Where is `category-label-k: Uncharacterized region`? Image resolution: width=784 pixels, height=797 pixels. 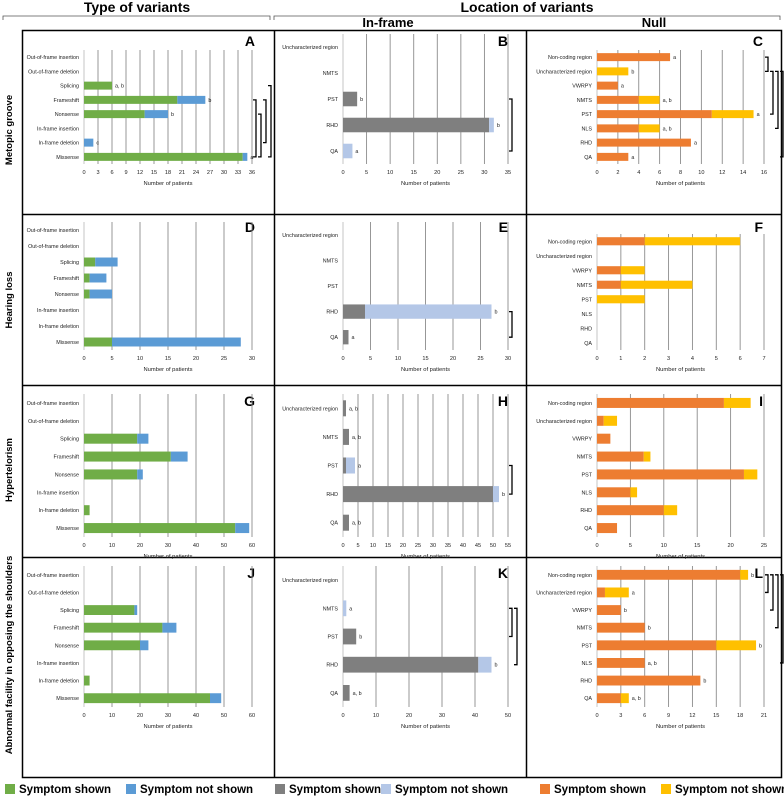 category-label-k: Uncharacterized region is located at coordinates (310, 581).